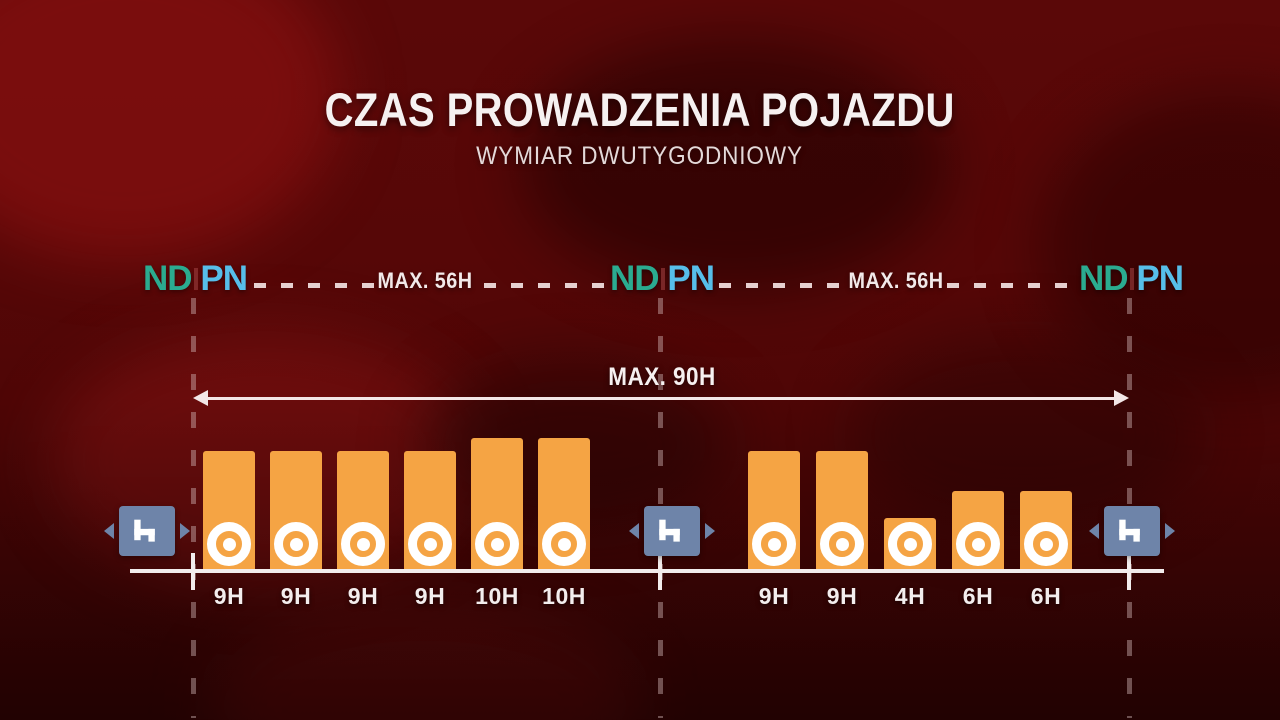 This screenshot has width=1280, height=720. I want to click on total-max-label: MAX. 90H, so click(662, 377).